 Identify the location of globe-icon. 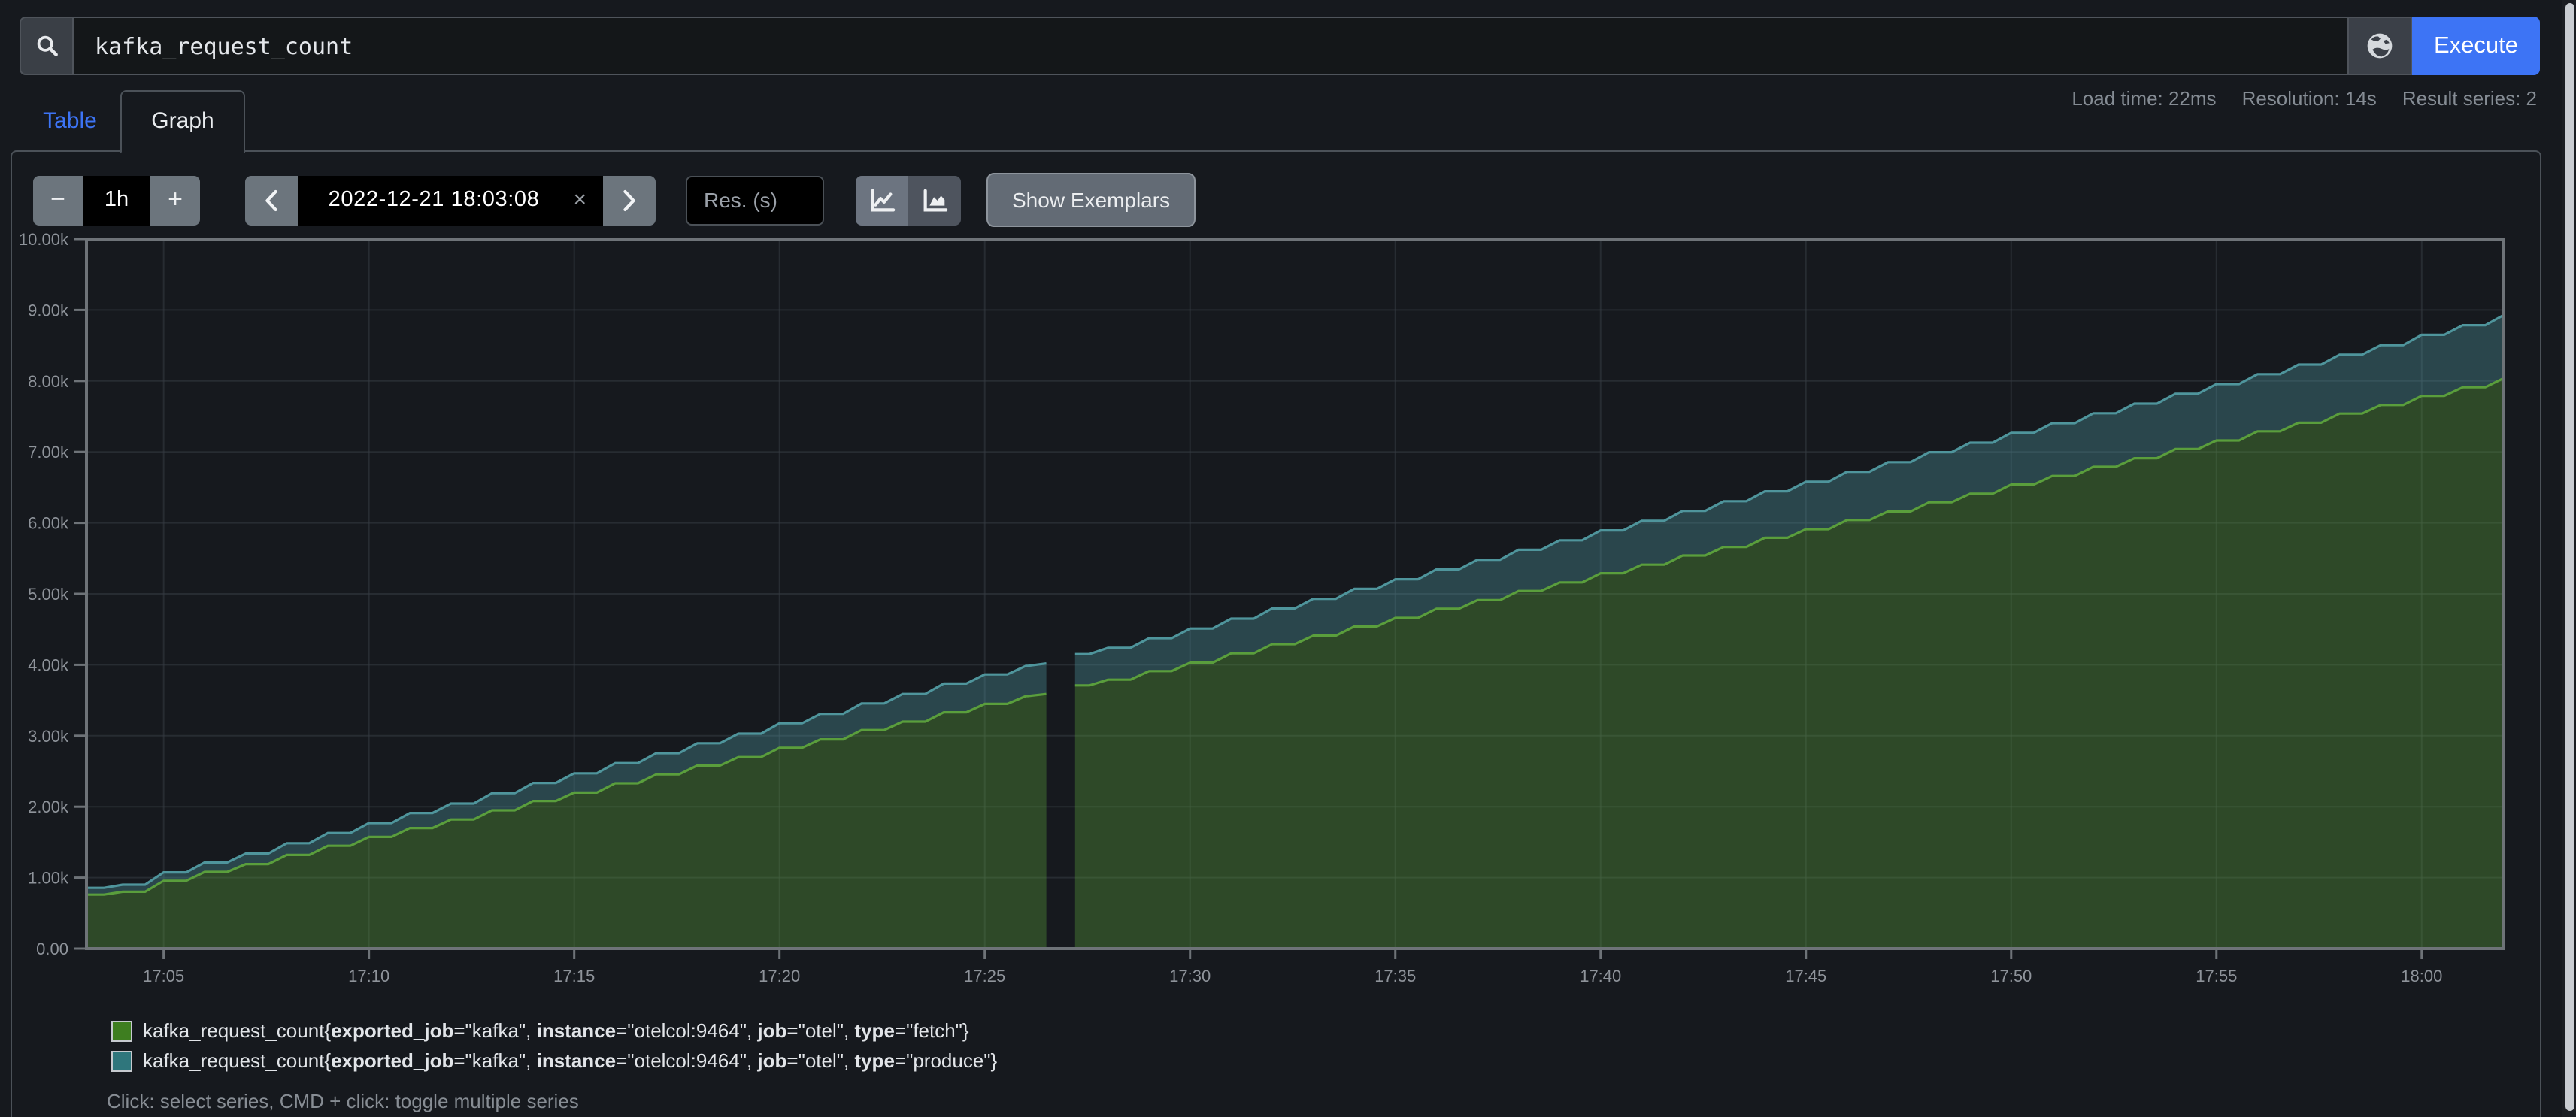
(2380, 46).